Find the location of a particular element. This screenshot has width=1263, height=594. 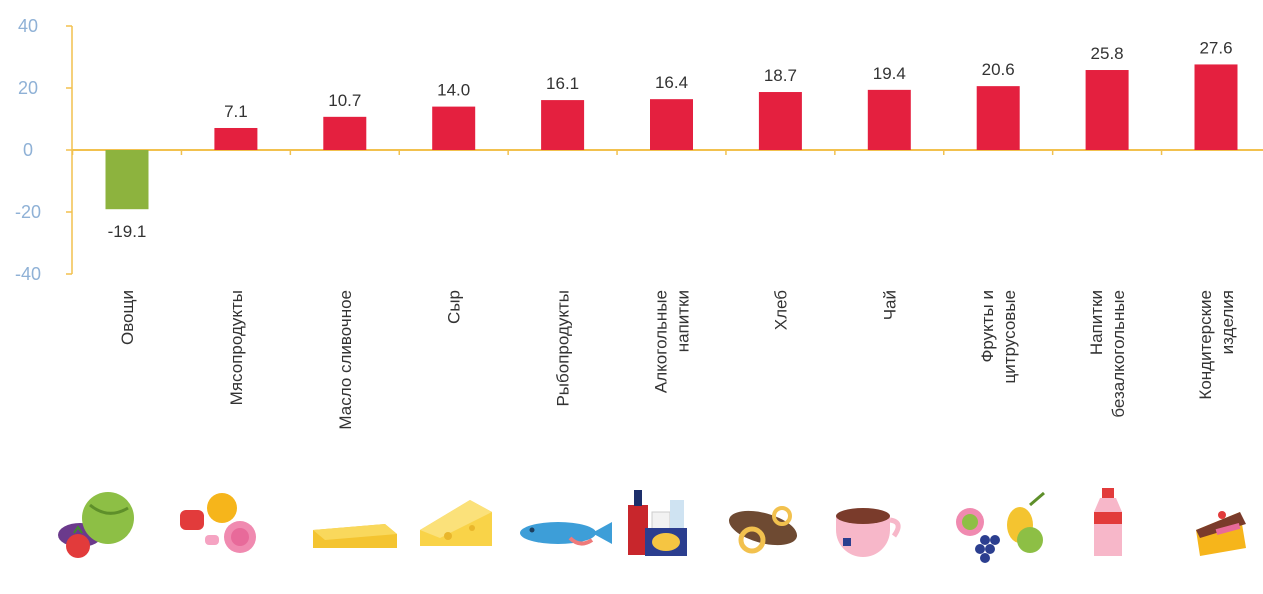

category-label-line: Мясопродукты is located at coordinates (236, 347).